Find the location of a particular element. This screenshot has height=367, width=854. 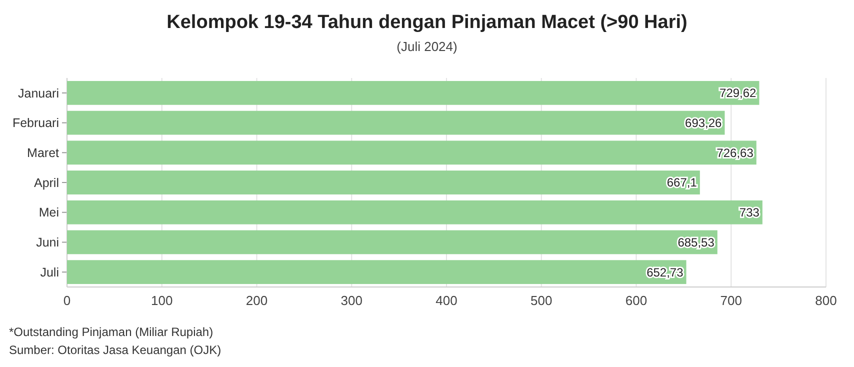

x-tick-label: 500 is located at coordinates (541, 300).